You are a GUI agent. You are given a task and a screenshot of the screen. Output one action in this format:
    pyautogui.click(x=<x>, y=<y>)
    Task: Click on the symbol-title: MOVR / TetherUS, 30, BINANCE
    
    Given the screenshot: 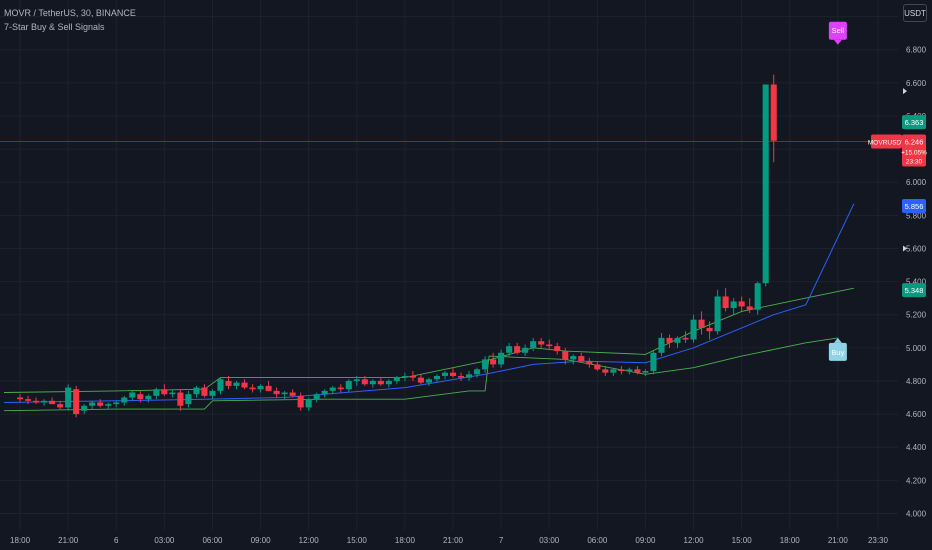 What is the action you would take?
    pyautogui.click(x=70, y=13)
    